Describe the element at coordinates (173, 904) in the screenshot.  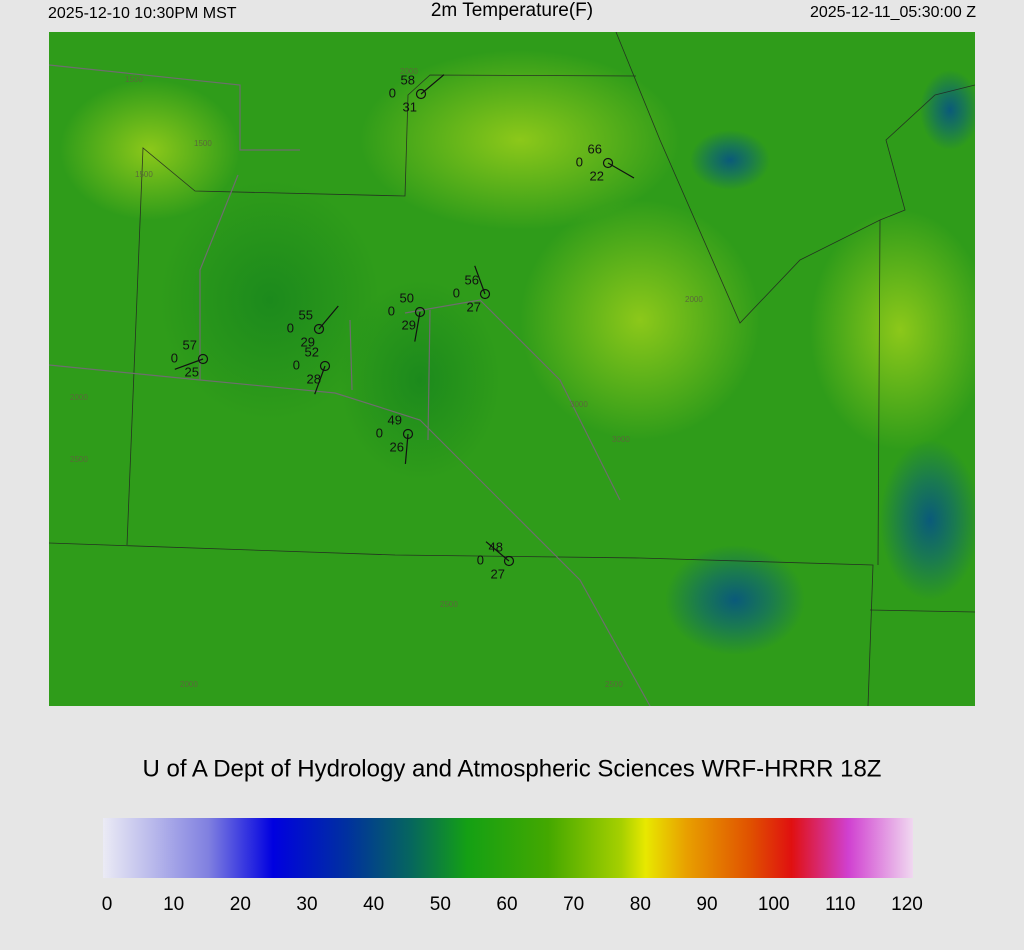
I see `colorbar-tick-label: 10` at that location.